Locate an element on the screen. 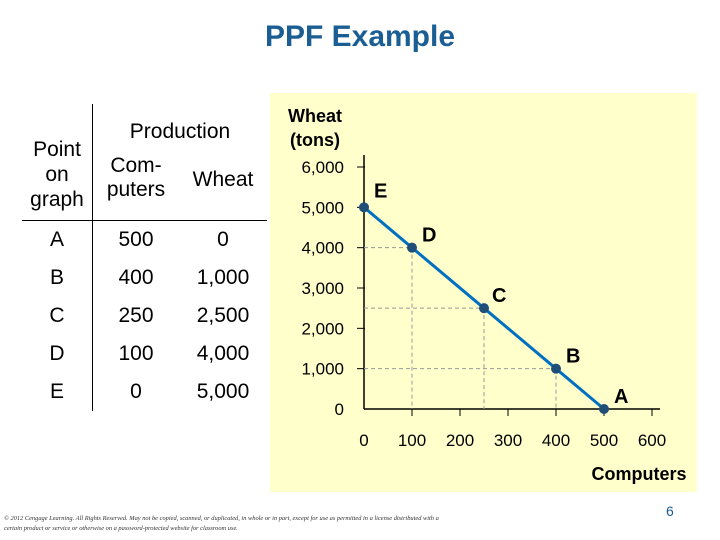 The image size is (720, 540). computers-header: Com- puters is located at coordinates (135, 182).